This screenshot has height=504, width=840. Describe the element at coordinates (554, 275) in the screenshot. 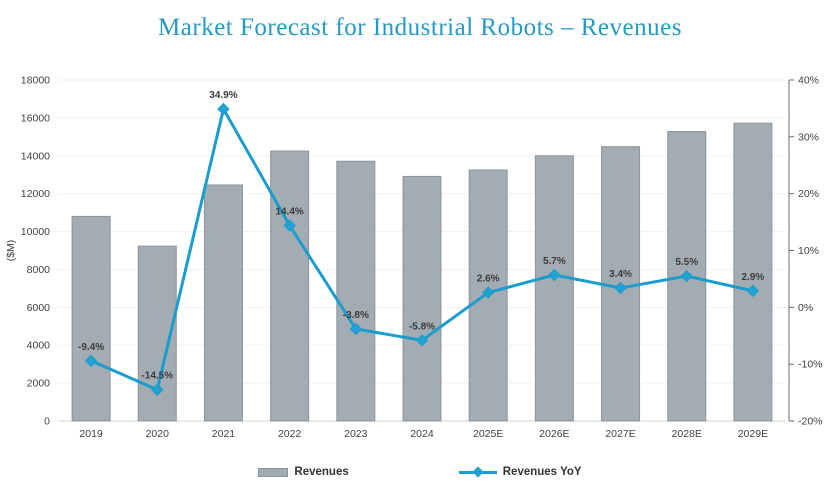

I see `yoy-marker-2026E` at that location.